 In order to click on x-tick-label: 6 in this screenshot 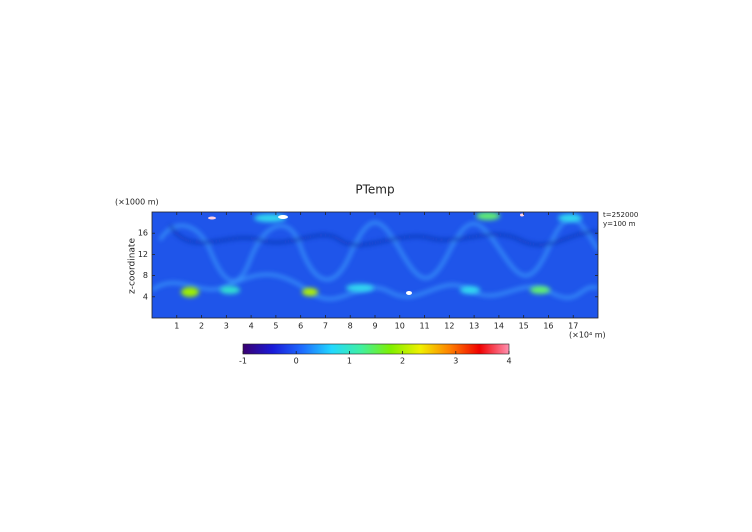, I will do `click(300, 326)`.